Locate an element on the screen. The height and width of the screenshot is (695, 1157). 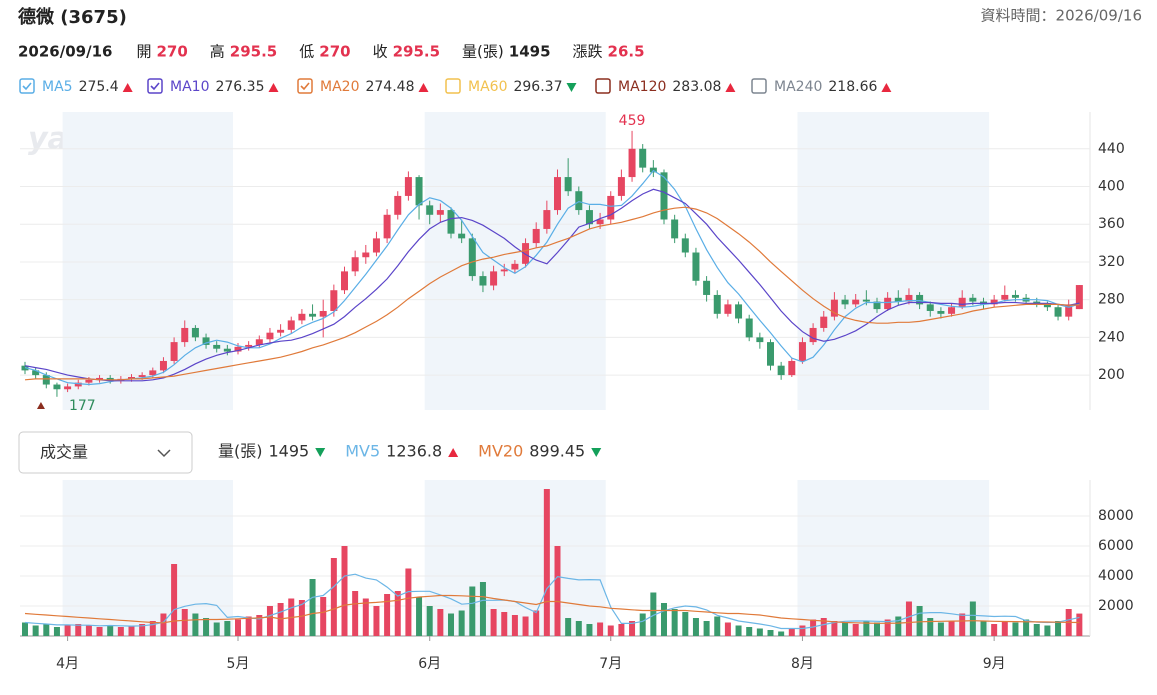
y-tick-label: 6000 is located at coordinates (1116, 546).